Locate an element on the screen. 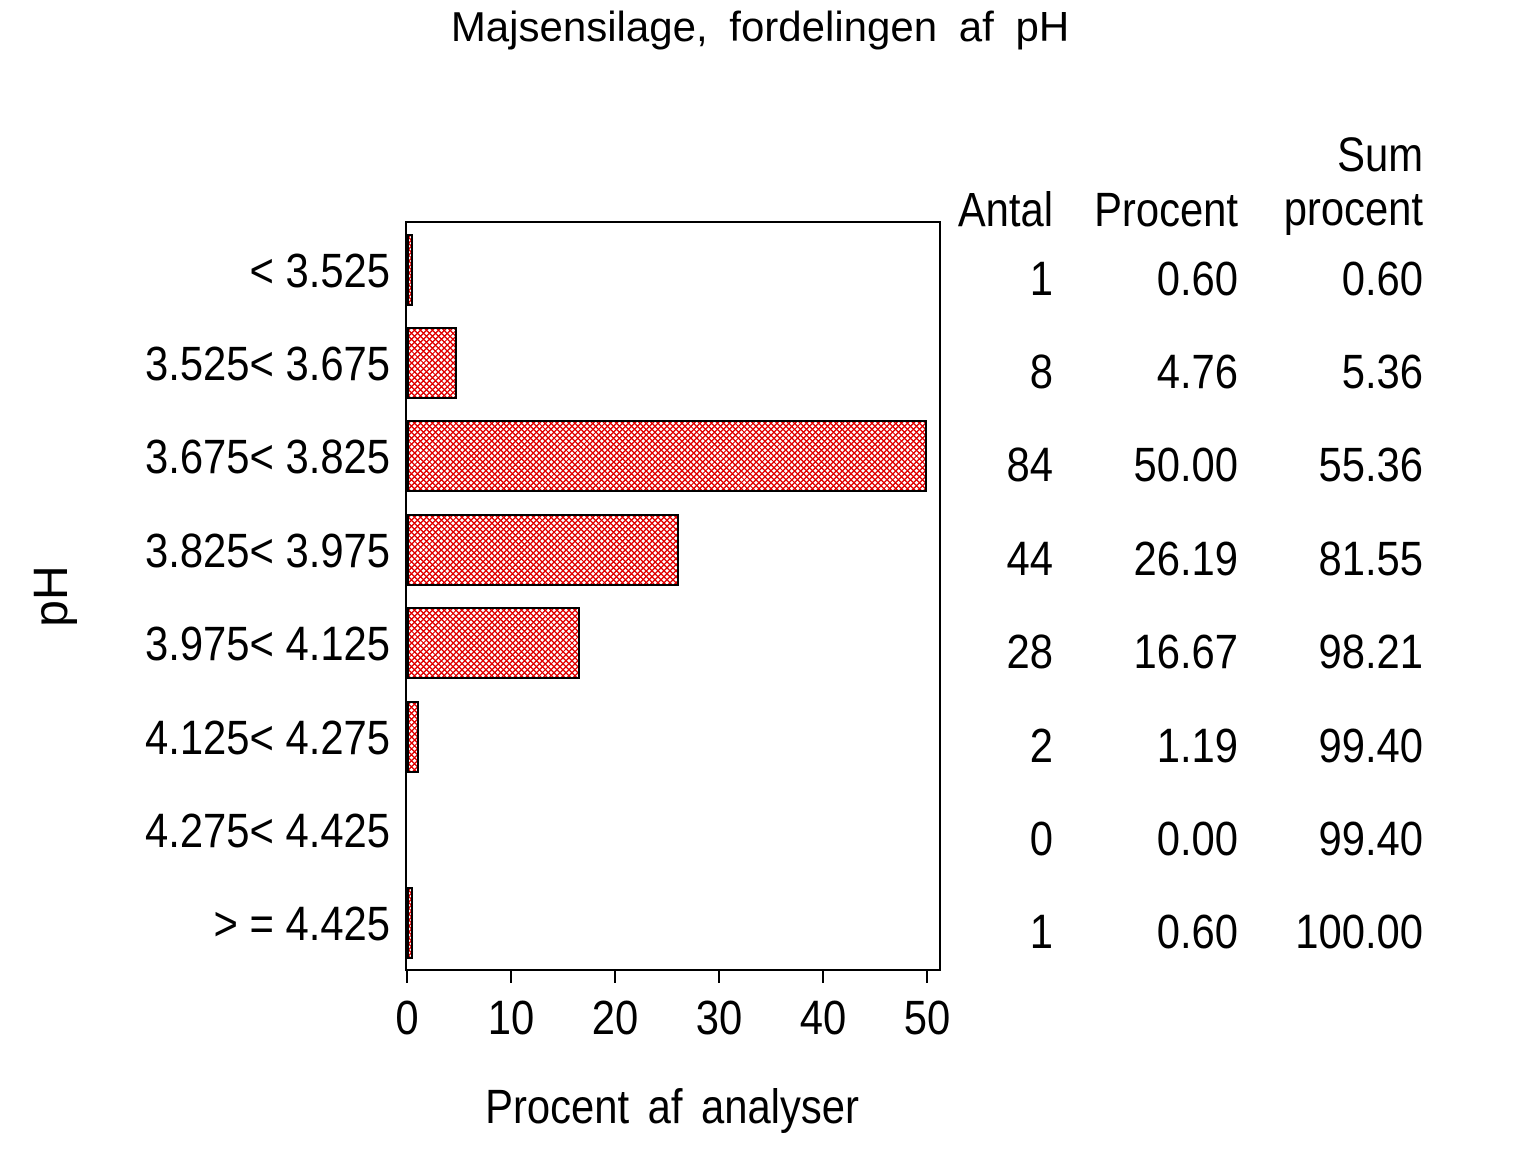 This screenshot has width=1536, height=1152. x-tick-label: 50 is located at coordinates (927, 1018).